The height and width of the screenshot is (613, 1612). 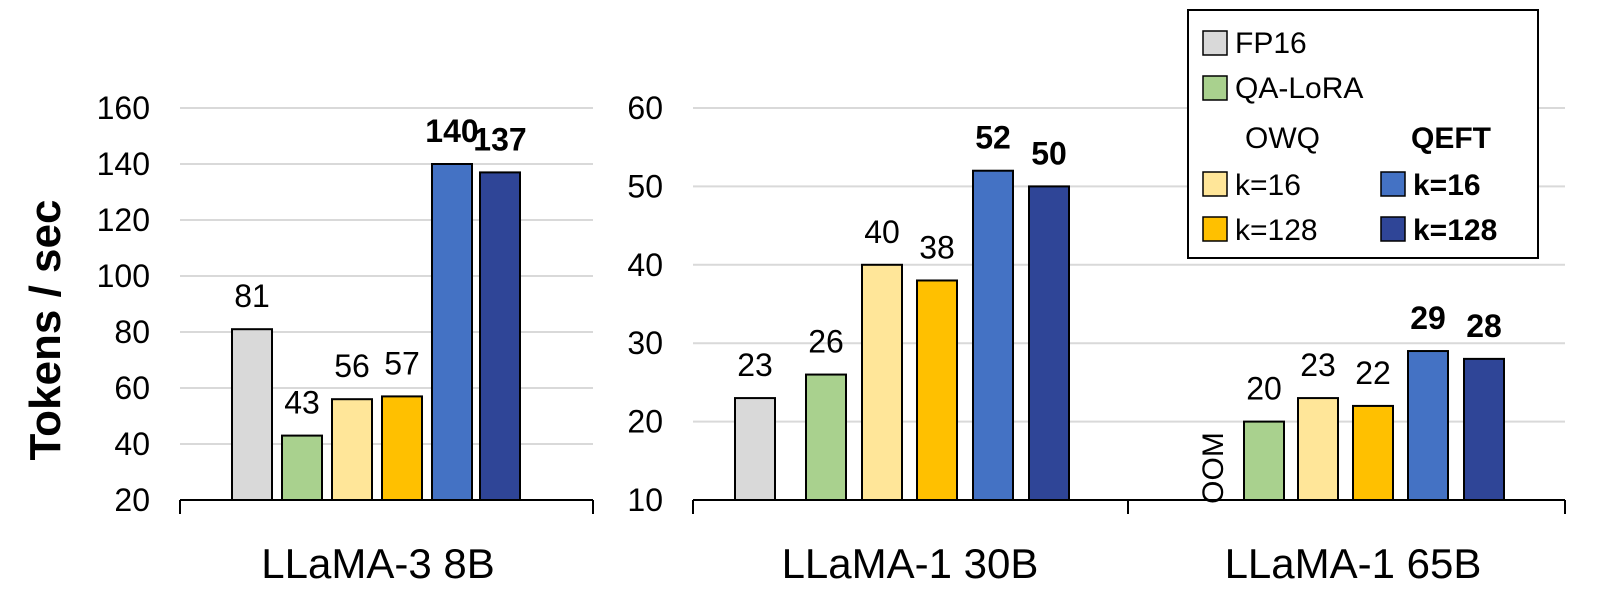 What do you see at coordinates (1215, 184) in the screenshot?
I see `legend-swatch-owq-k16` at bounding box center [1215, 184].